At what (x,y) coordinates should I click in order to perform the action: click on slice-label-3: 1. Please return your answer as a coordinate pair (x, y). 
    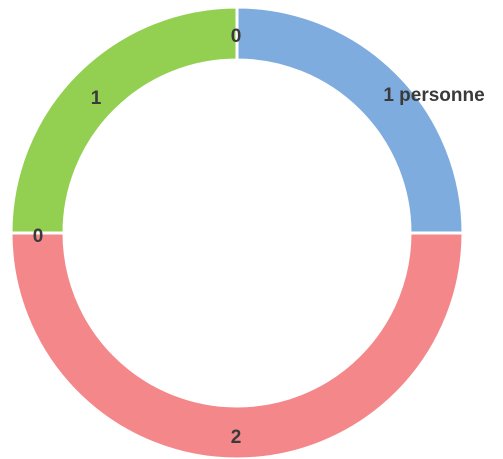
    Looking at the image, I should click on (96, 98).